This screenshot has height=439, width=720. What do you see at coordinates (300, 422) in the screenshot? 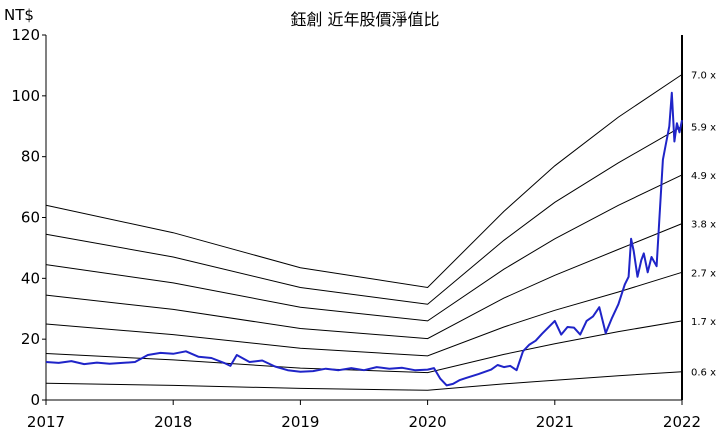
I see `x-tick-label: 2019` at bounding box center [300, 422].